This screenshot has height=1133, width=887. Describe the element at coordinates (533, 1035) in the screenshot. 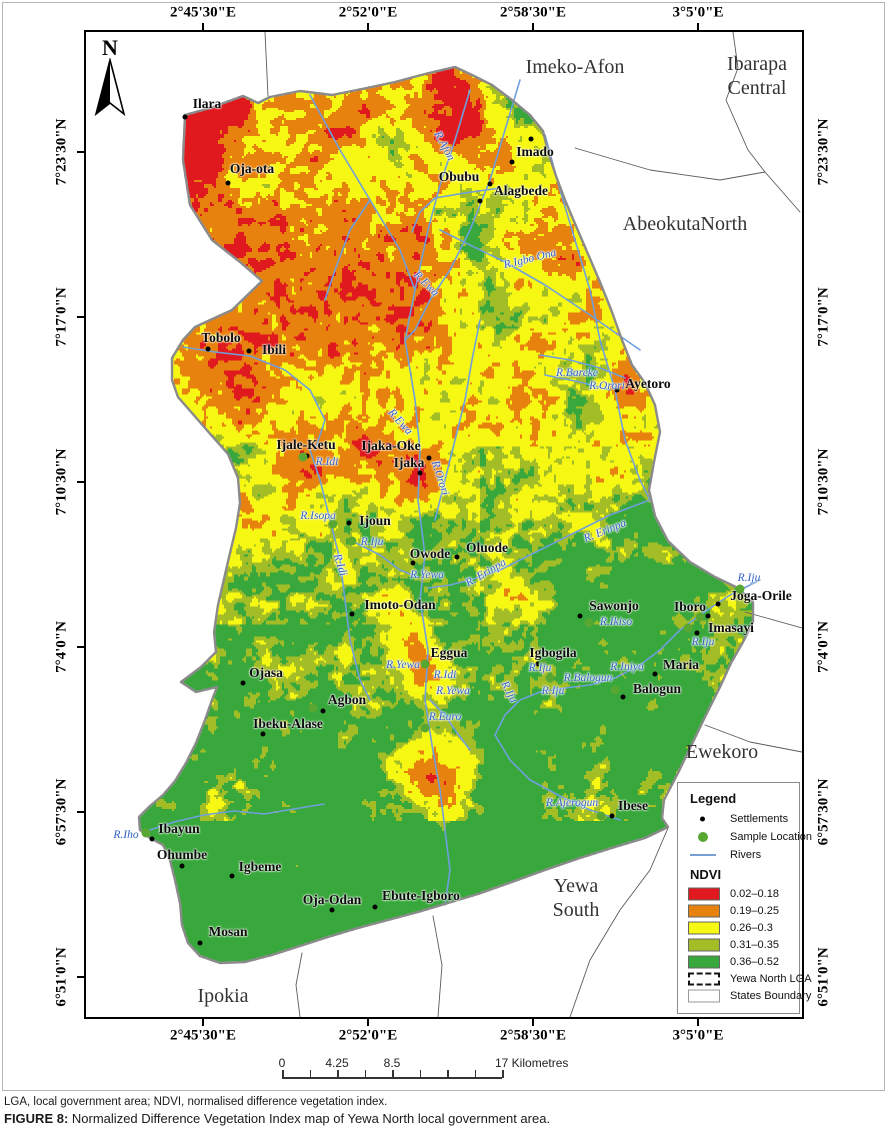

I see `axis-label-lon-bottom: 2°58'30"E` at that location.